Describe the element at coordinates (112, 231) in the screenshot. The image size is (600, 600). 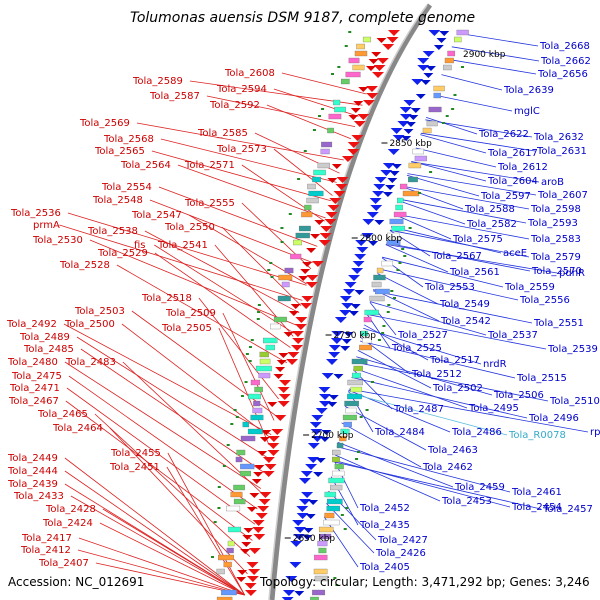
I see `left-gene-label: Tola_2538` at that location.